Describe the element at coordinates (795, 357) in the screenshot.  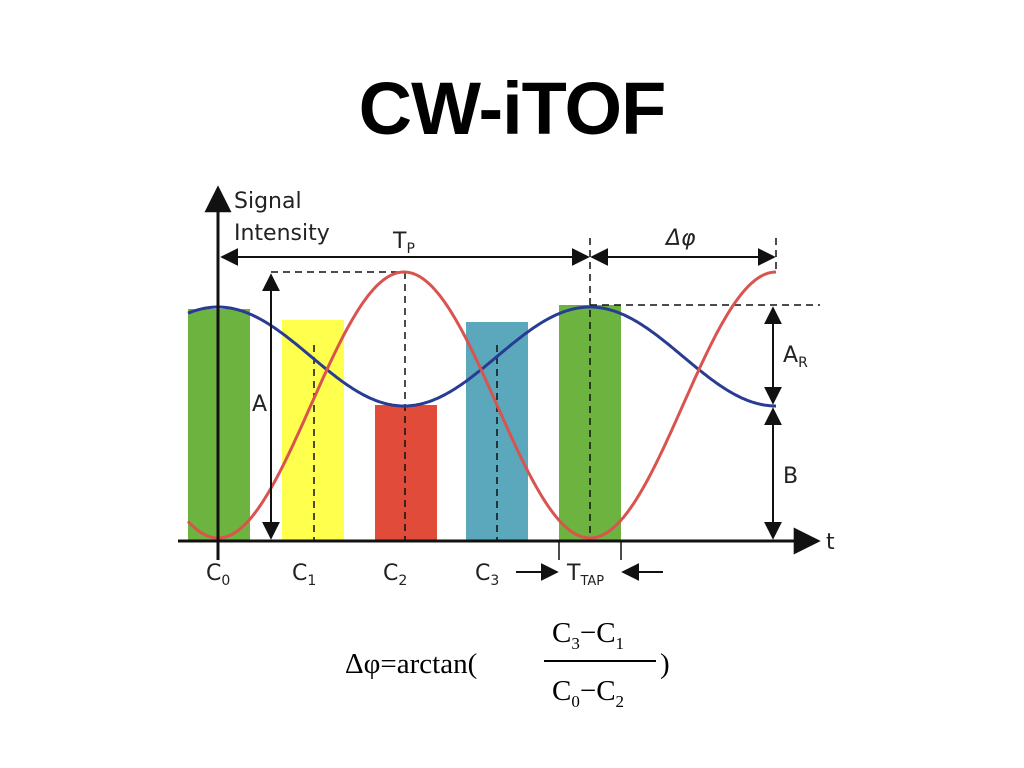
I see `received-amp-label: AR` at that location.